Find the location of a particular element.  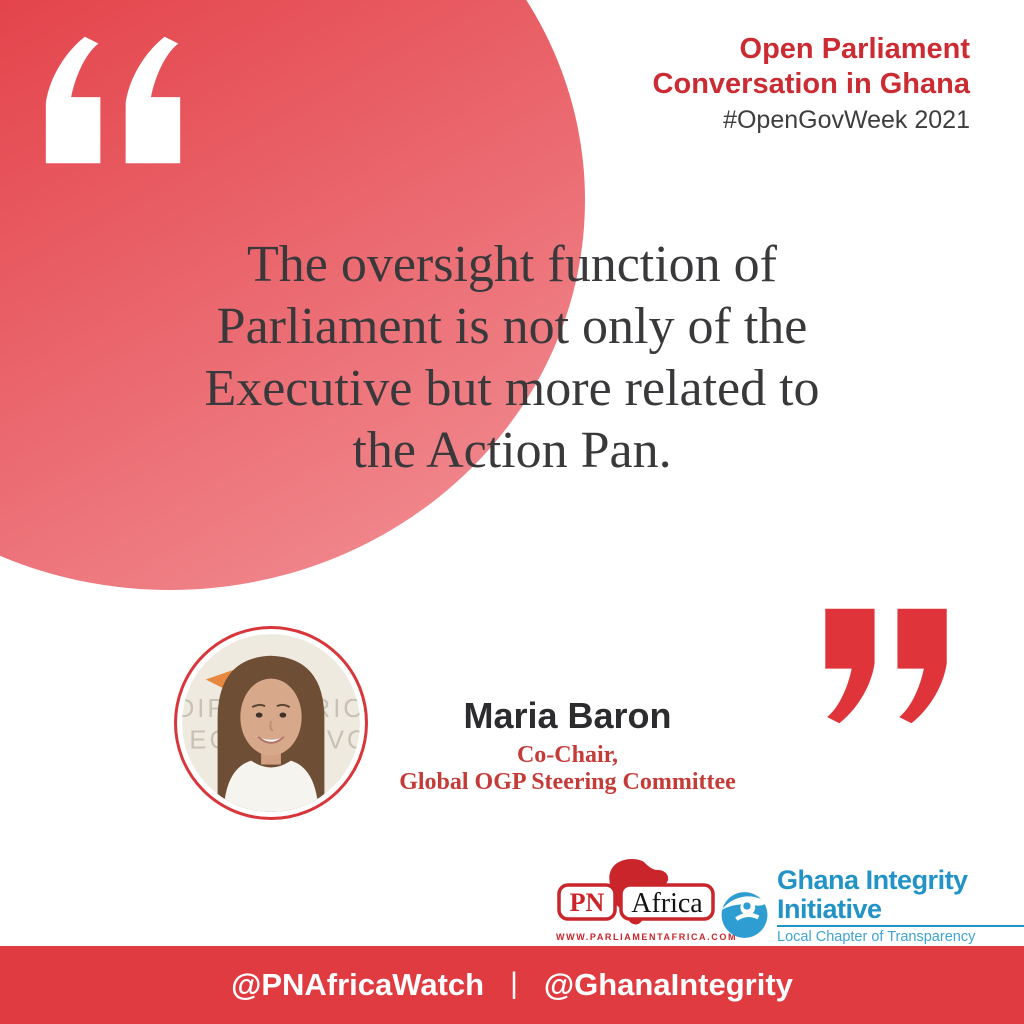

gii-name: Ghana Integrity Initiative is located at coordinates (872, 894).